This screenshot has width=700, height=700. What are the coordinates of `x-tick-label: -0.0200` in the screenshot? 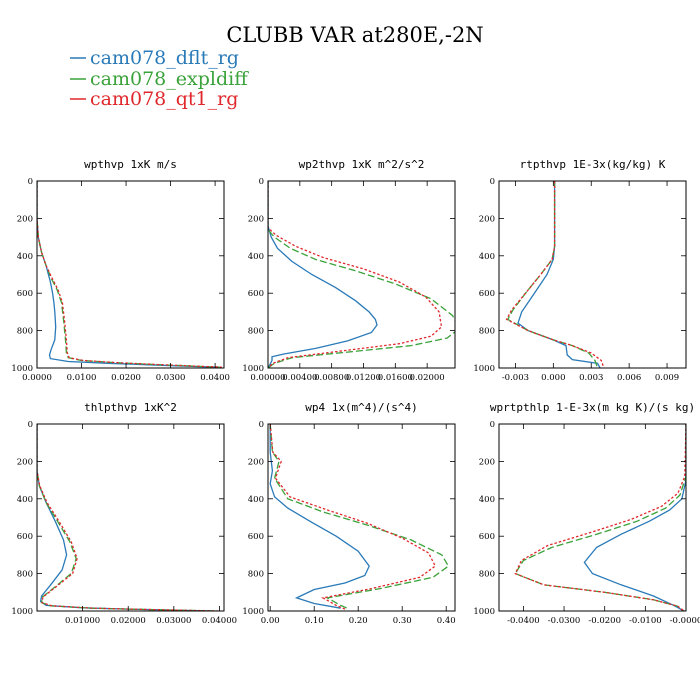 It's located at (604, 621).